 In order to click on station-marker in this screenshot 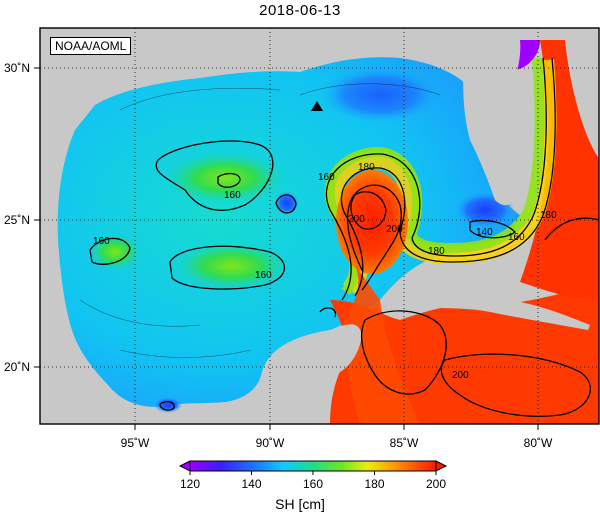, I will do `click(317, 106)`.